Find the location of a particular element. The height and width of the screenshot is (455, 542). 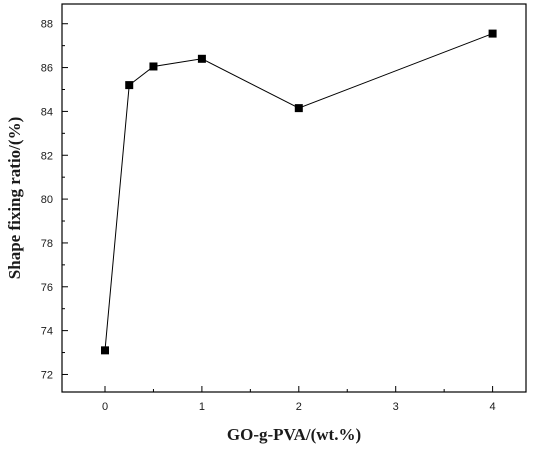

x-axis-title: GO-g-PVA/(wt.%) is located at coordinates (294, 434).